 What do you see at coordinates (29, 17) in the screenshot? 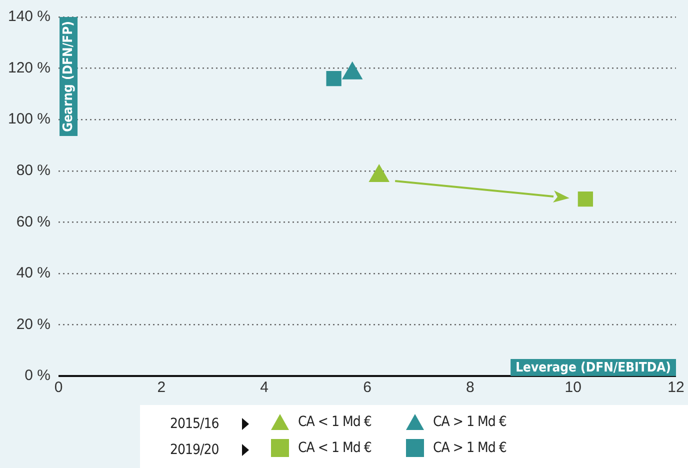
I see `y-tick-label: 140 %` at bounding box center [29, 17].